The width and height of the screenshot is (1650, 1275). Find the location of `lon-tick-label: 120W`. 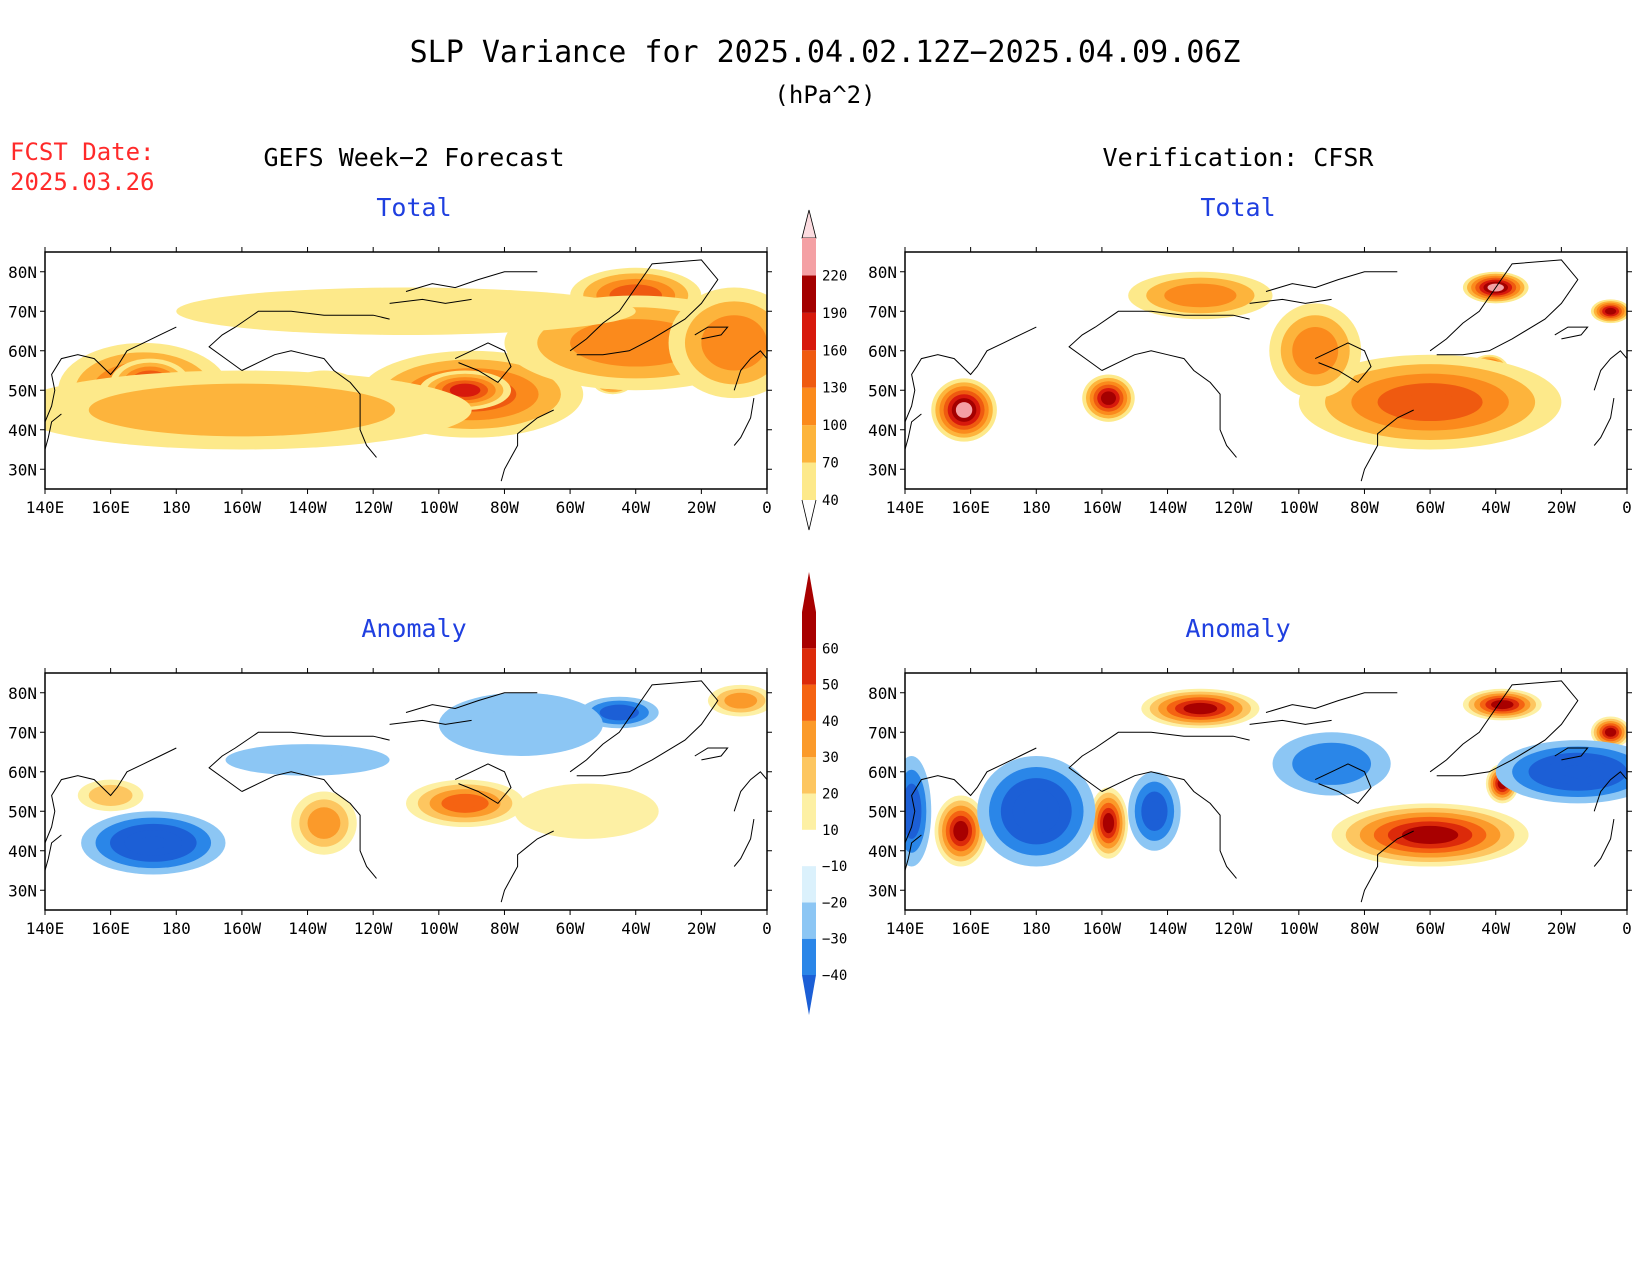

lon-tick-label: 120W is located at coordinates (373, 928).